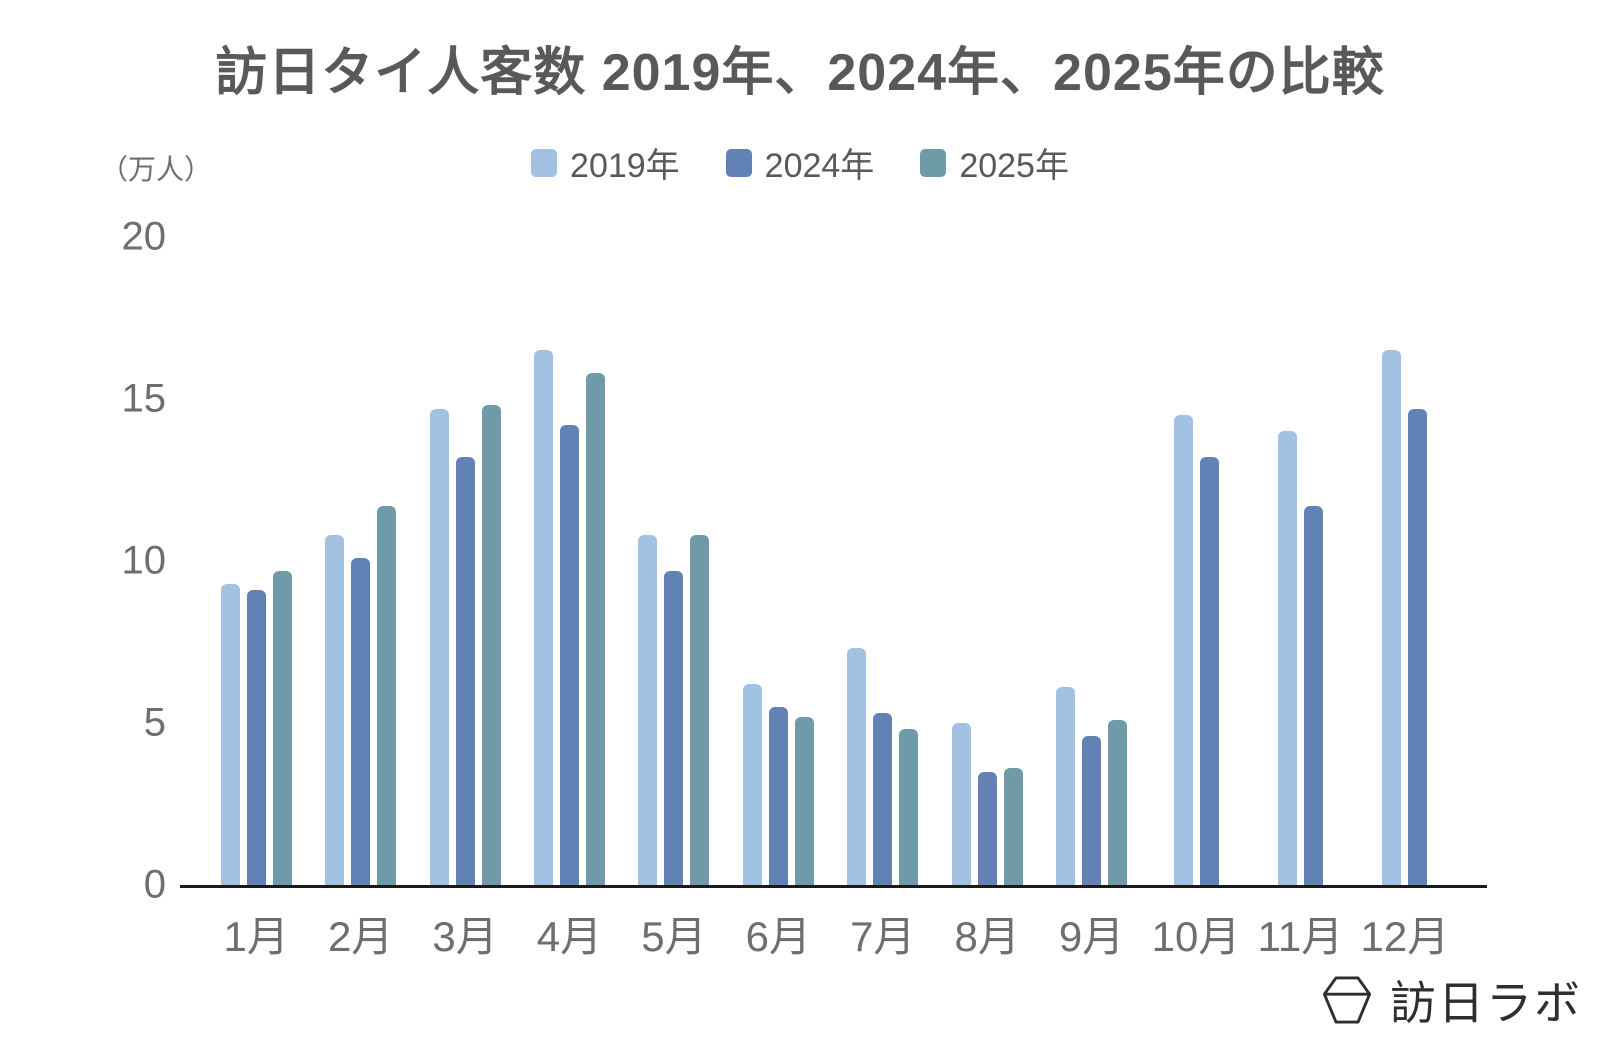 This screenshot has height=1047, width=1600. What do you see at coordinates (625, 166) in the screenshot?
I see `legend-label: 2019年` at bounding box center [625, 166].